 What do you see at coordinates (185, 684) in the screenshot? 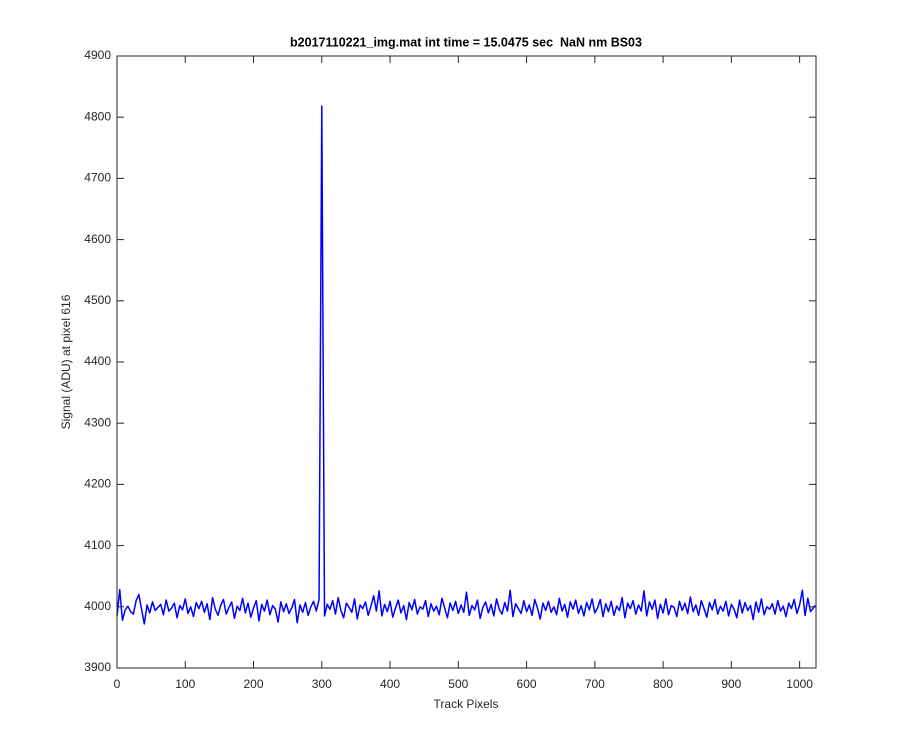
I see `x-tick-label: 100` at bounding box center [185, 684].